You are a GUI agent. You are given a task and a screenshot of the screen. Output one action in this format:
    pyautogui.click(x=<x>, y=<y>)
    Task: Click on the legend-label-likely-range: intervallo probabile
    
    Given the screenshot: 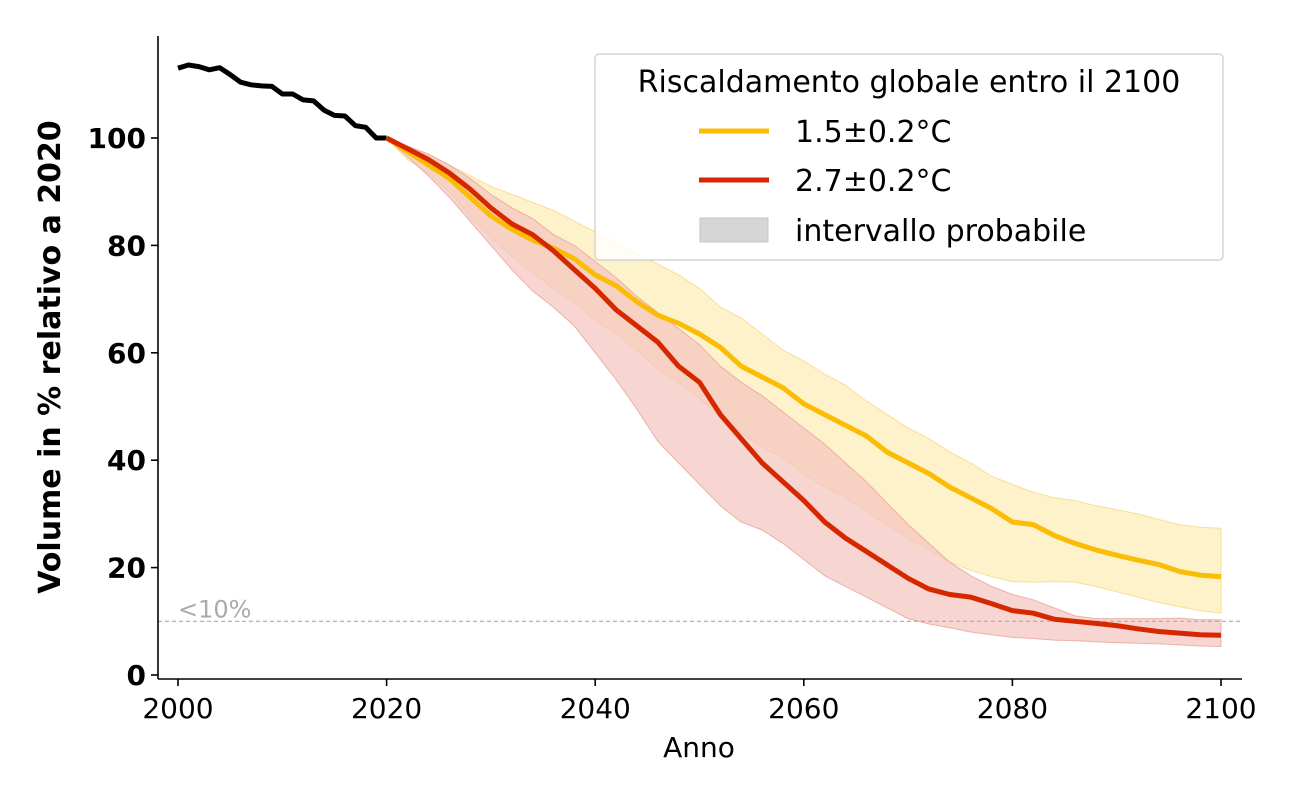 What is the action you would take?
    pyautogui.click(x=940, y=231)
    